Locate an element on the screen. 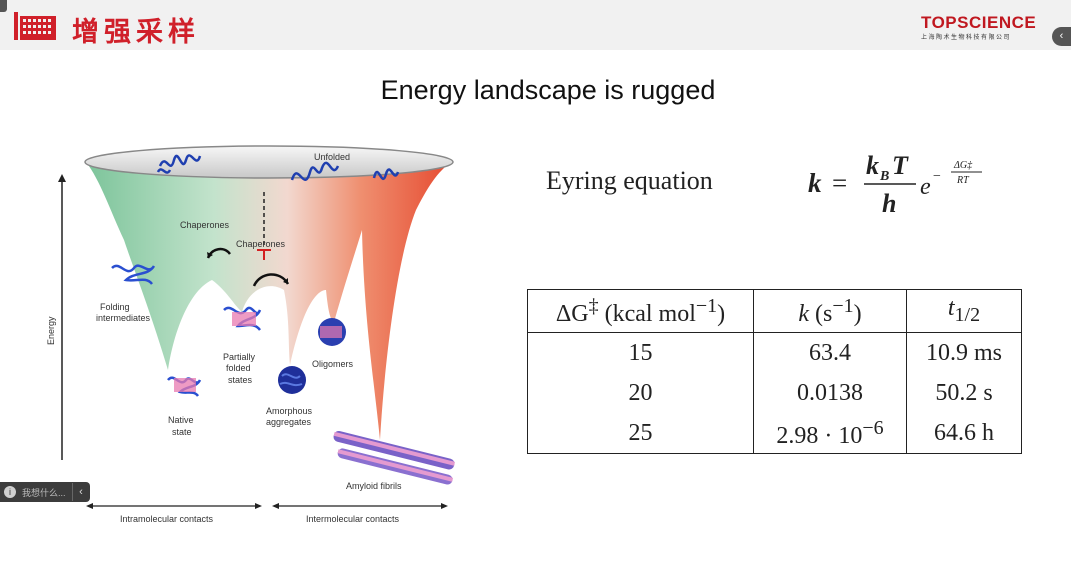 This screenshot has width=1071, height=563. header-k: k (s−1) is located at coordinates (830, 311).